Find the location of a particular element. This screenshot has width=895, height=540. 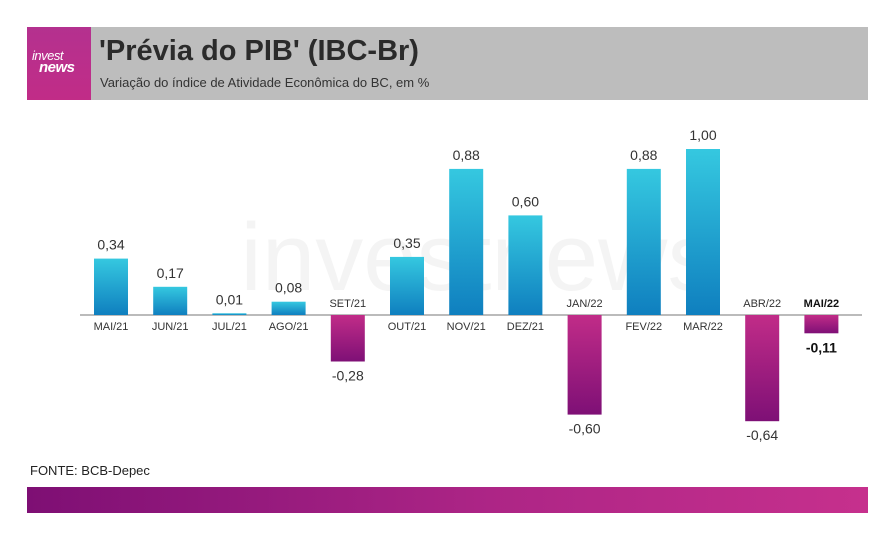

investnews-logo: invest news is located at coordinates (59, 63).